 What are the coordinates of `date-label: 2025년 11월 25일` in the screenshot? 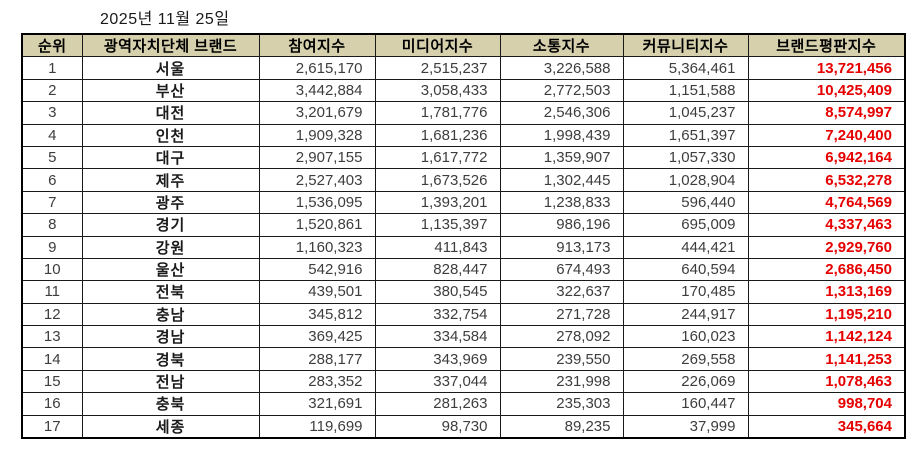 It's located at (165, 19).